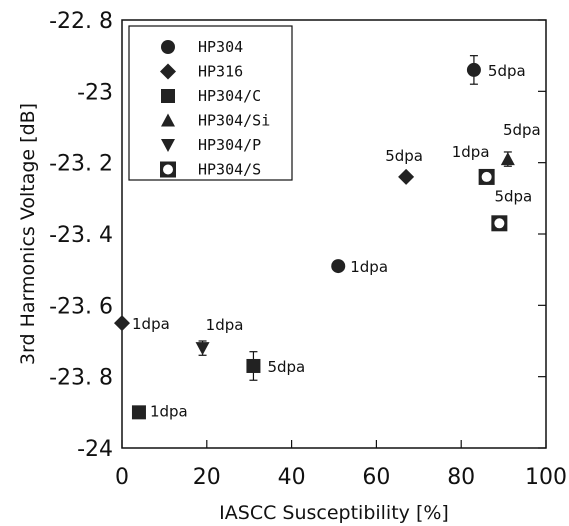 The image size is (569, 526). What do you see at coordinates (95, 92) in the screenshot?
I see `y-tick-label: -23` at bounding box center [95, 92].